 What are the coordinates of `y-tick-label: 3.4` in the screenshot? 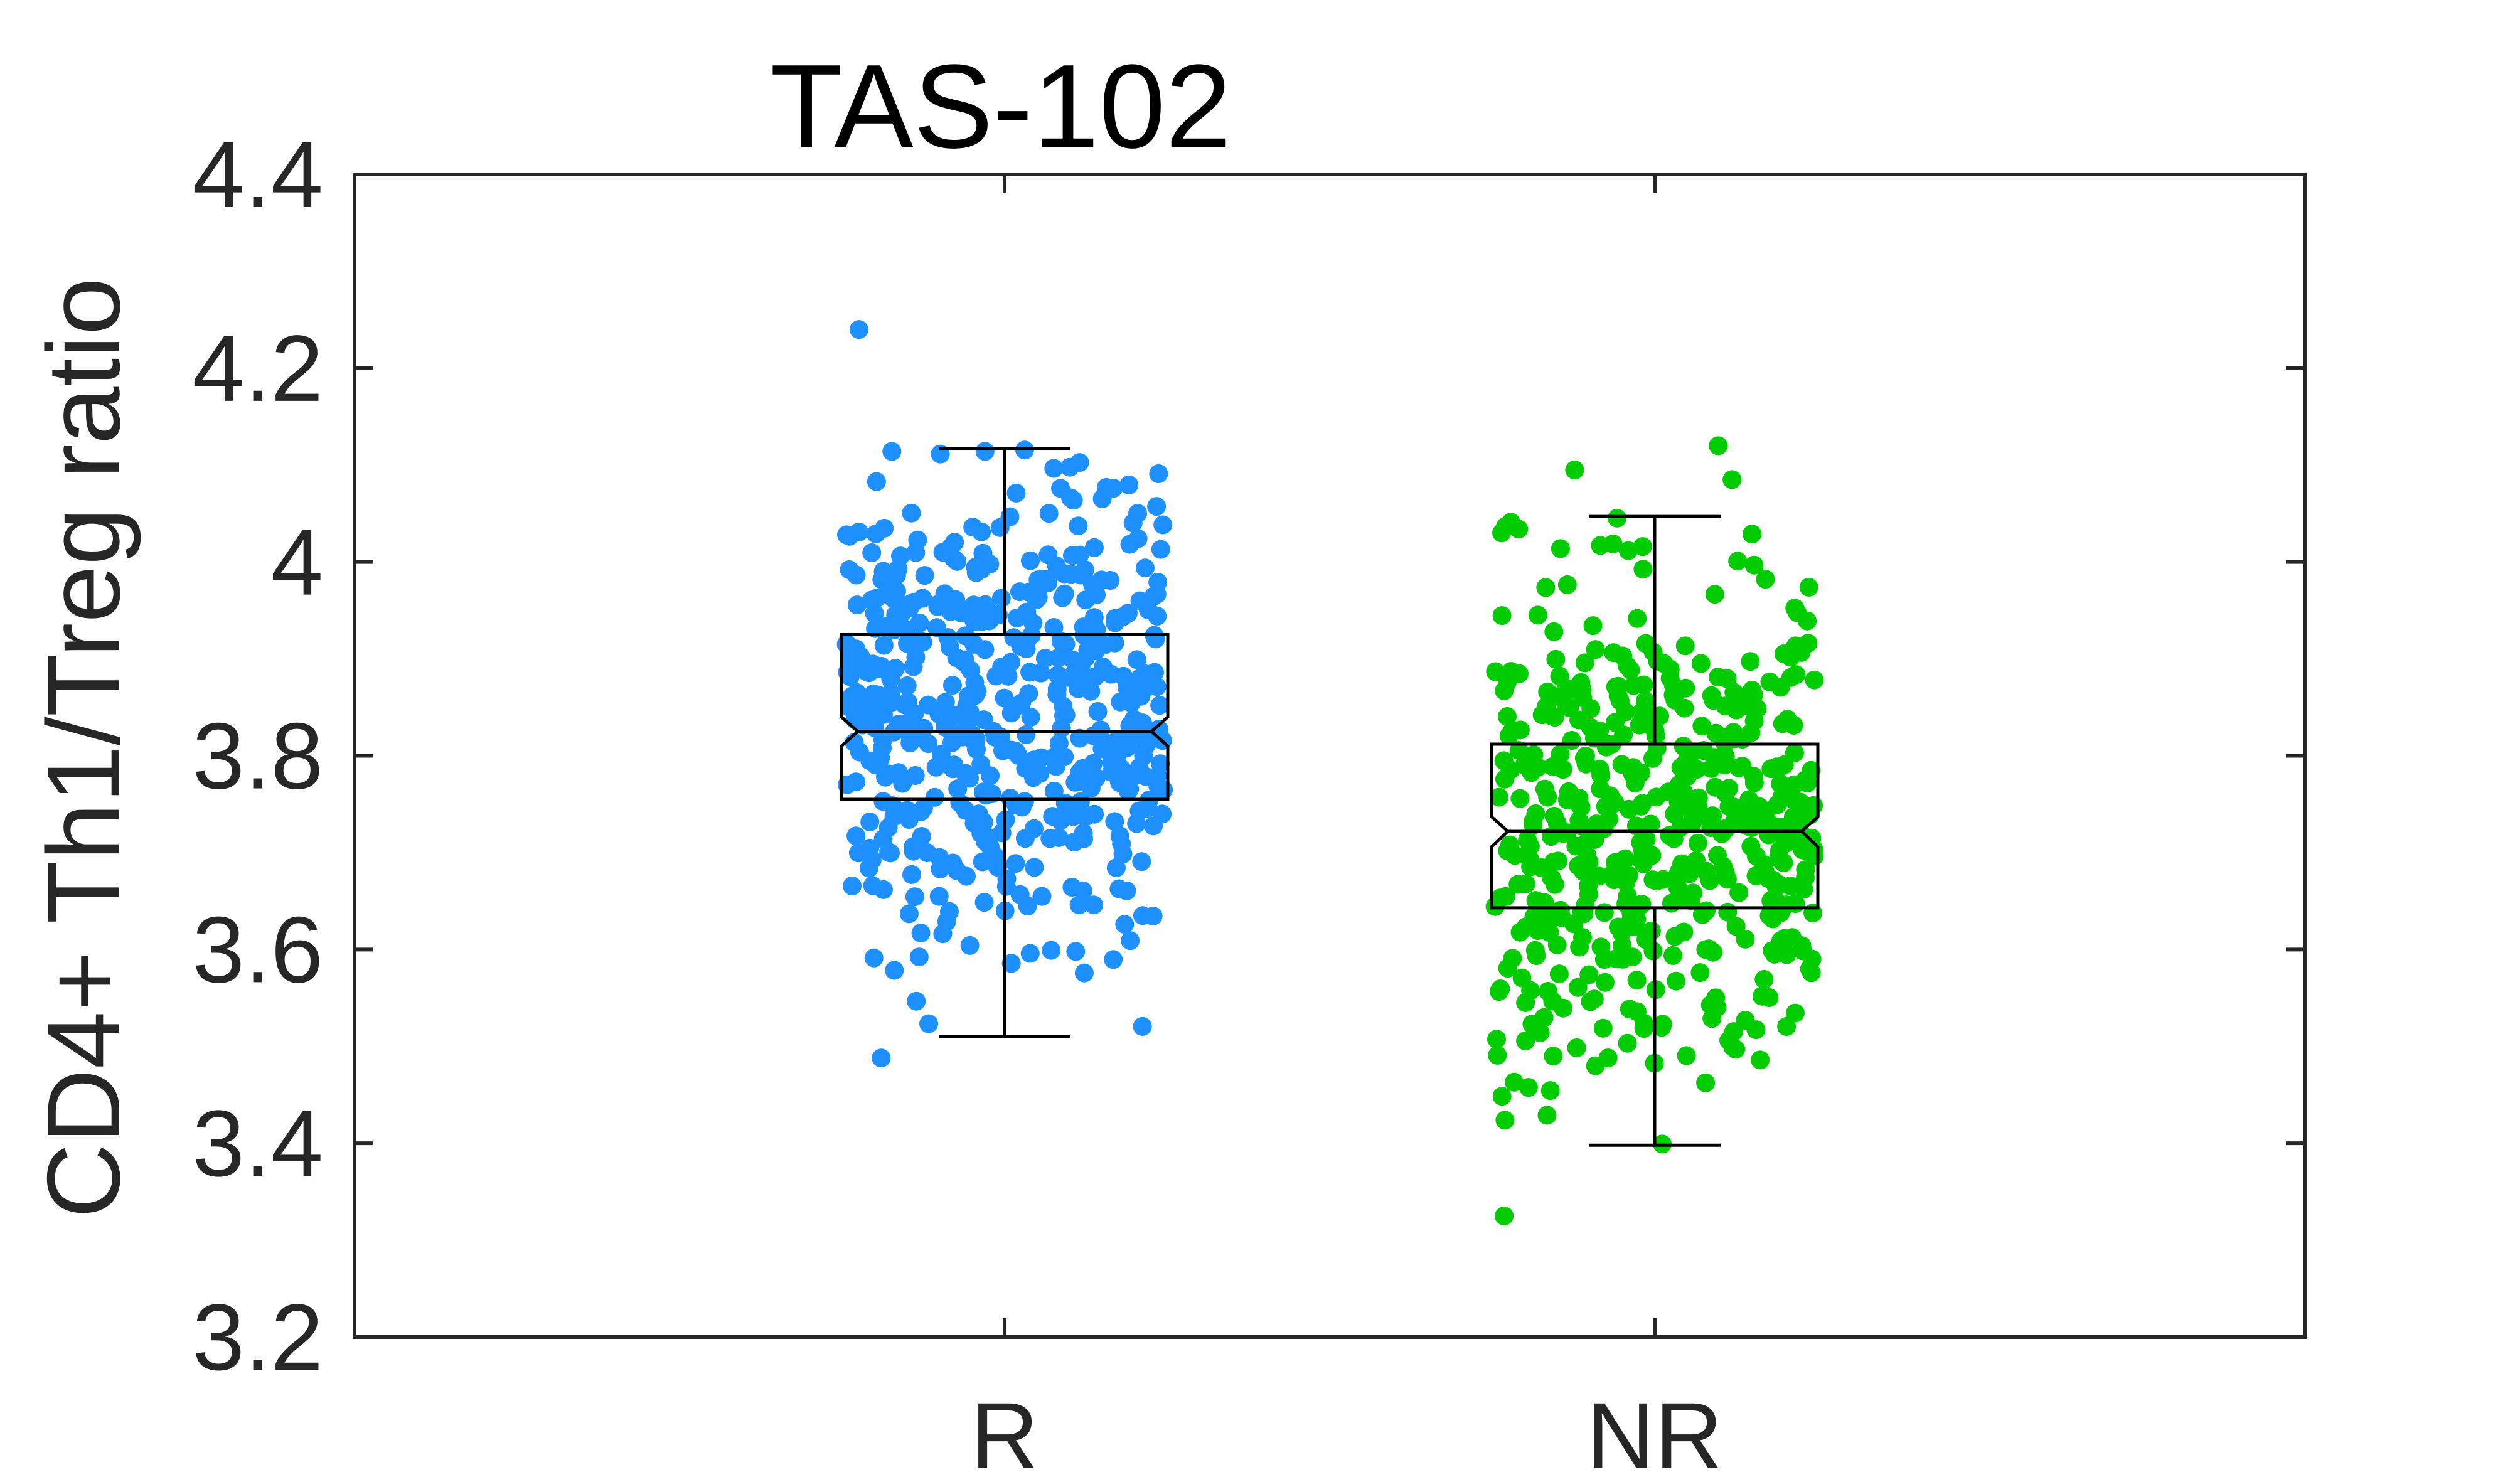 It's located at (257, 1143).